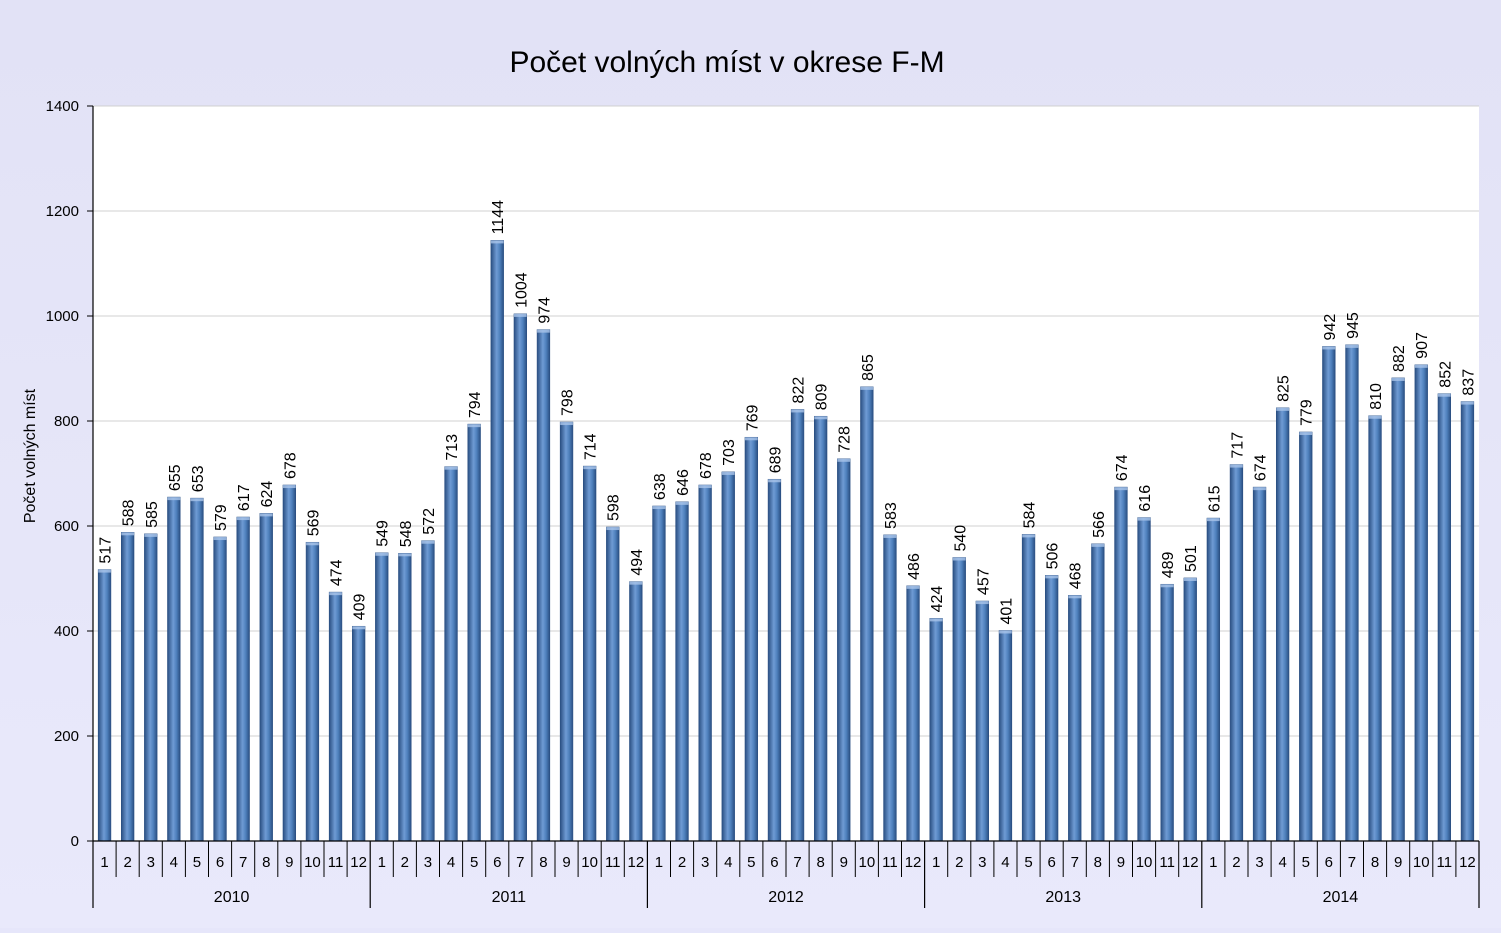  Describe the element at coordinates (1006, 611) in the screenshot. I see `data-label: 401` at that location.